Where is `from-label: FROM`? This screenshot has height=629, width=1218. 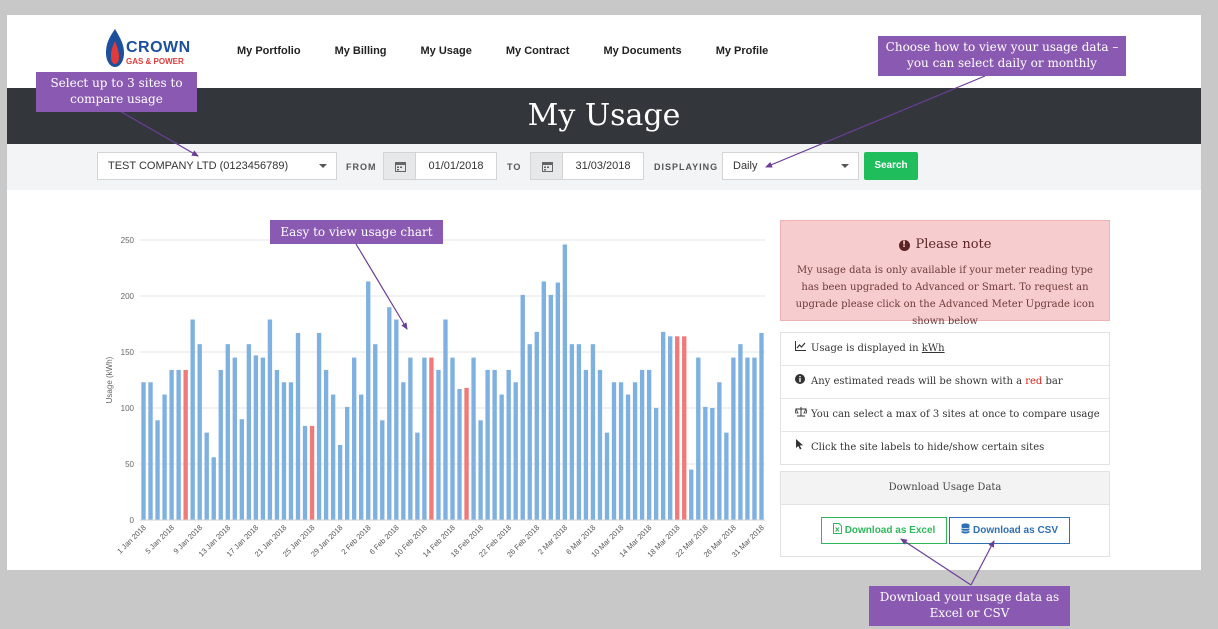
from-label: FROM is located at coordinates (361, 167).